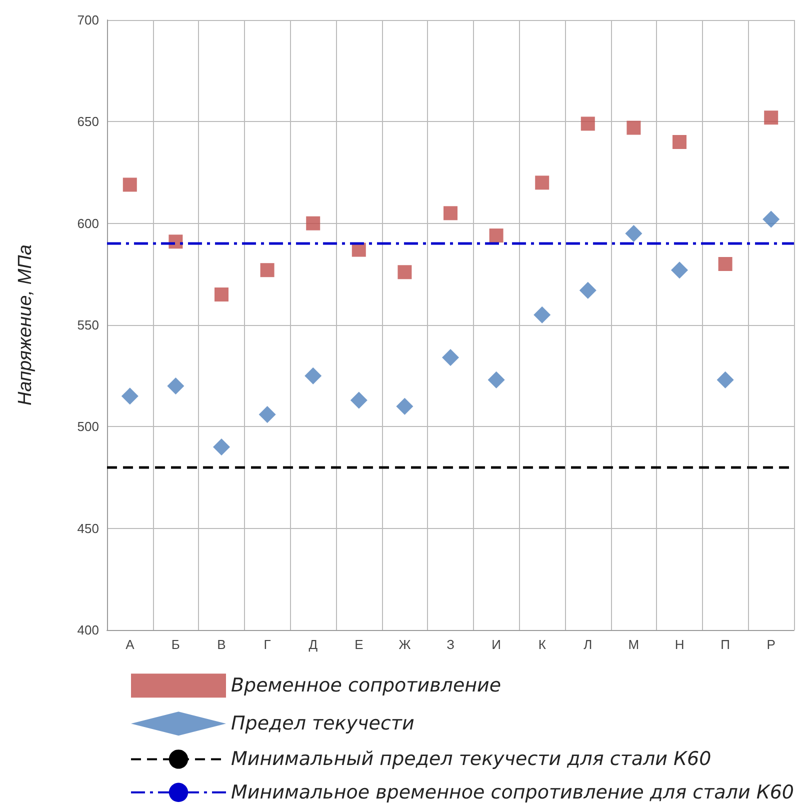 The height and width of the screenshot is (811, 797). I want to click on x-tick-label: Г, so click(267, 644).